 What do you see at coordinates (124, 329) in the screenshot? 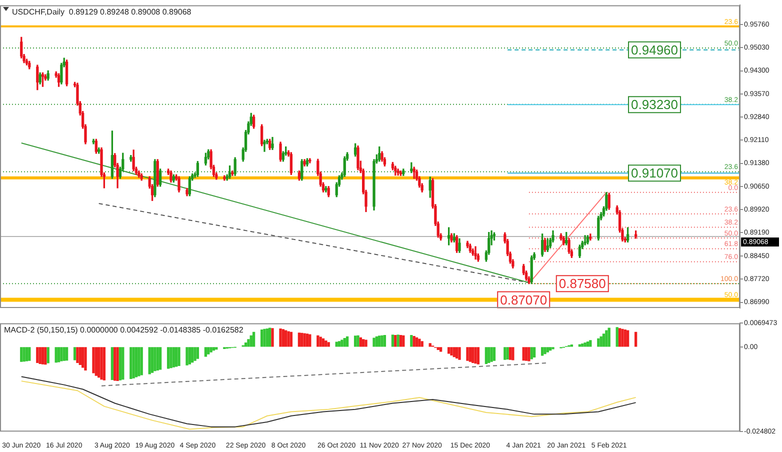
I see `chart-title: MACD-2 (50,150,15) 0.0000000 0.0042592 -0.0148385 -0.0162582` at bounding box center [124, 329].